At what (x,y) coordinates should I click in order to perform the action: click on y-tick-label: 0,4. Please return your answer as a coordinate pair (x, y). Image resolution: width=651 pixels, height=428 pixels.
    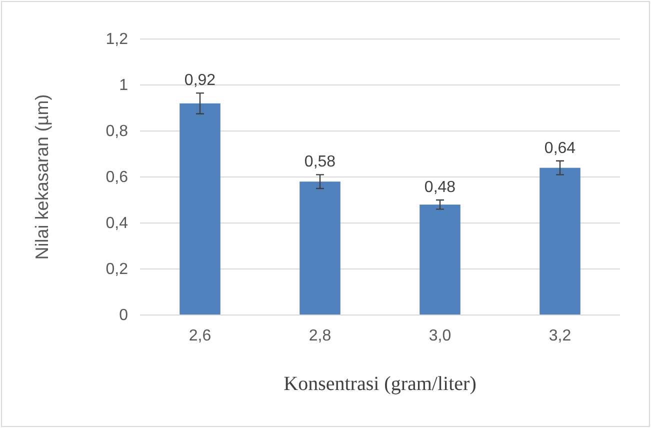
    Looking at the image, I should click on (117, 223).